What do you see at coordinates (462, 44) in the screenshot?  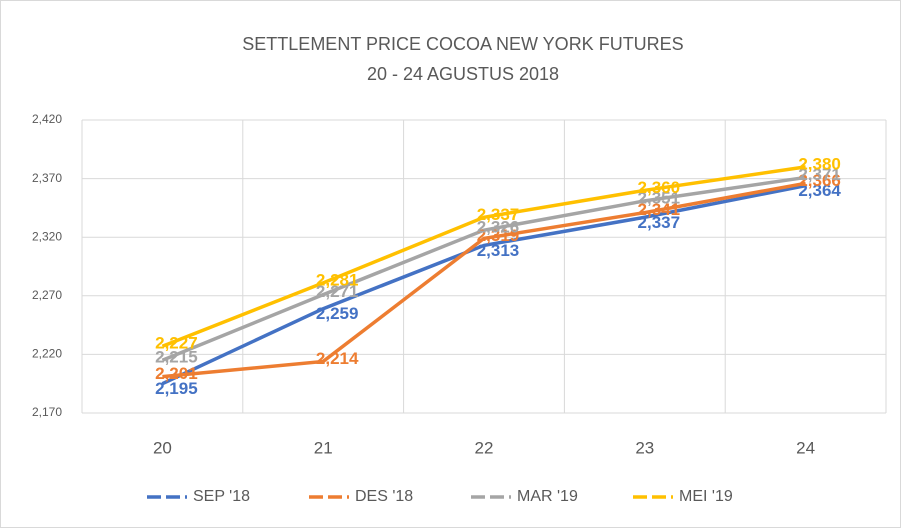 I see `chart-title: SETTLEMENT PRICE COCOA NEW YORK FUTURES` at bounding box center [462, 44].